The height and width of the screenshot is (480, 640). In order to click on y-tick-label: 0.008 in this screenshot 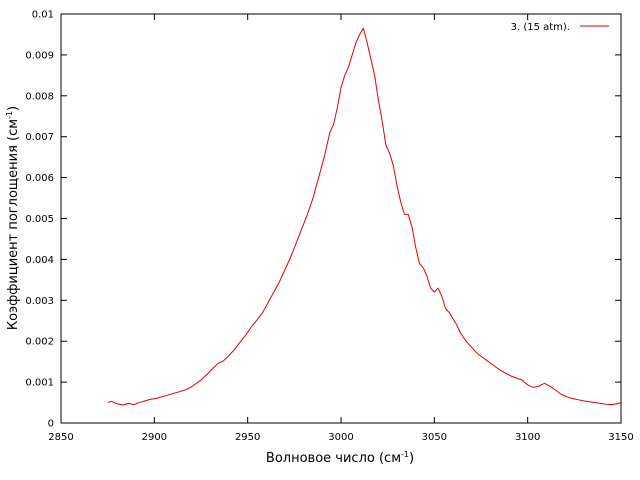, I will do `click(39, 96)`.